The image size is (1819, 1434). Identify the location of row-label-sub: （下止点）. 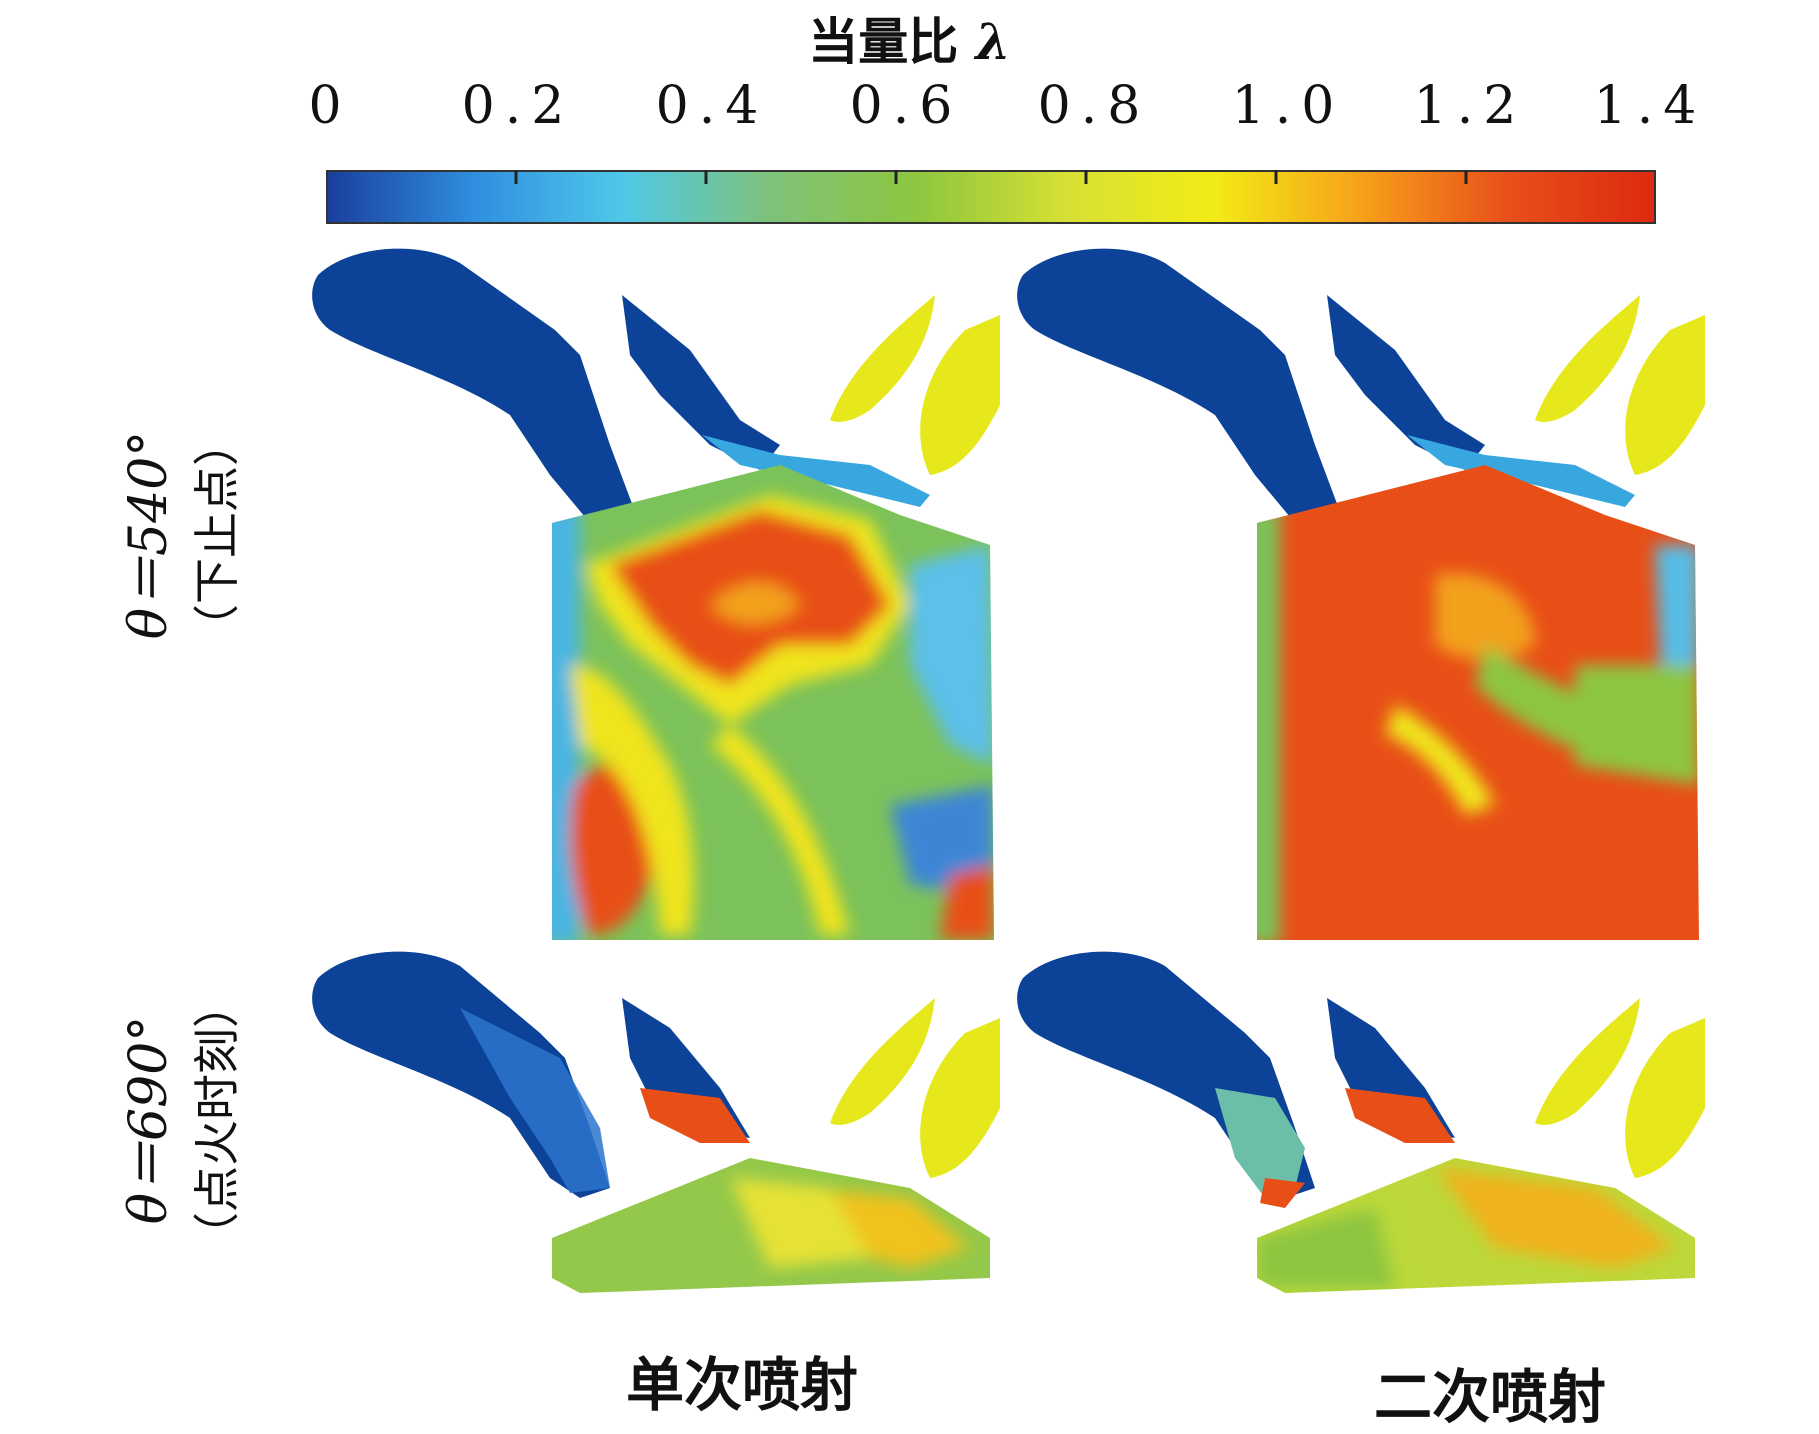
(217, 535).